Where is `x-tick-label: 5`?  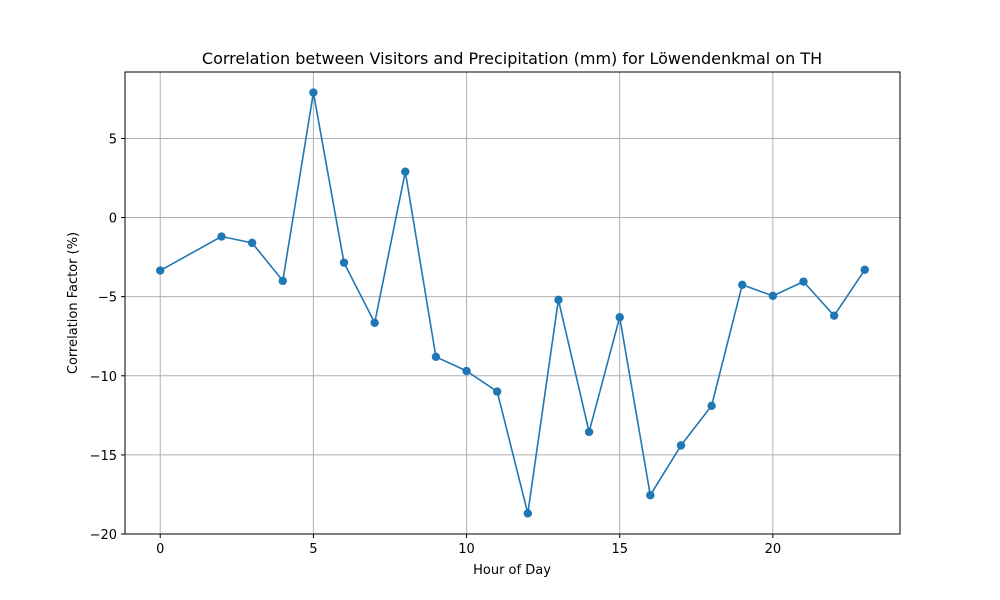
x-tick-label: 5 is located at coordinates (313, 549).